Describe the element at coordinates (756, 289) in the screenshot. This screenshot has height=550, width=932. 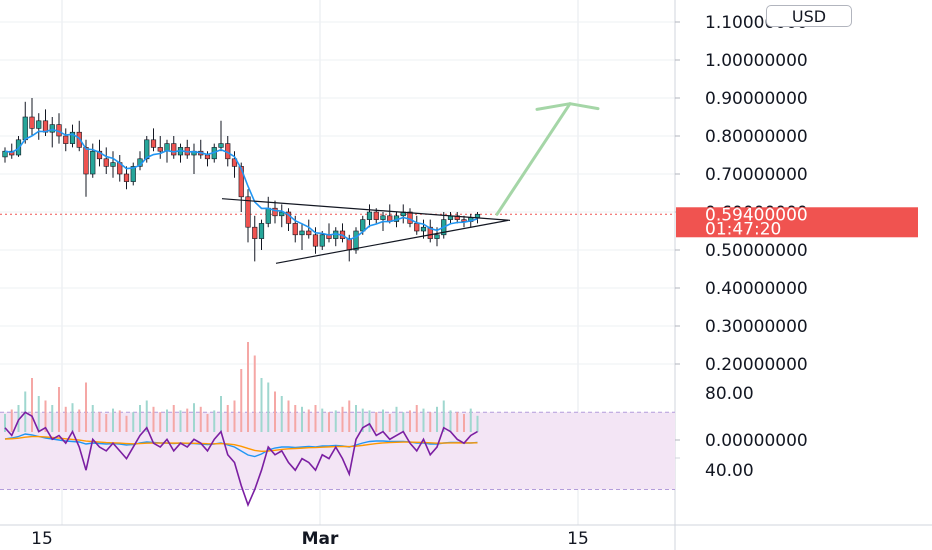
I see `price-tick-label: 0.40000000` at that location.